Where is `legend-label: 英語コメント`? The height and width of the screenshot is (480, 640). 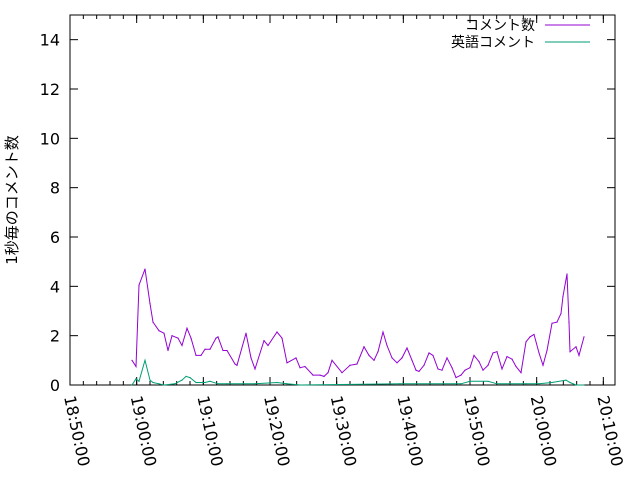 legend-label: 英語コメント is located at coordinates (493, 42).